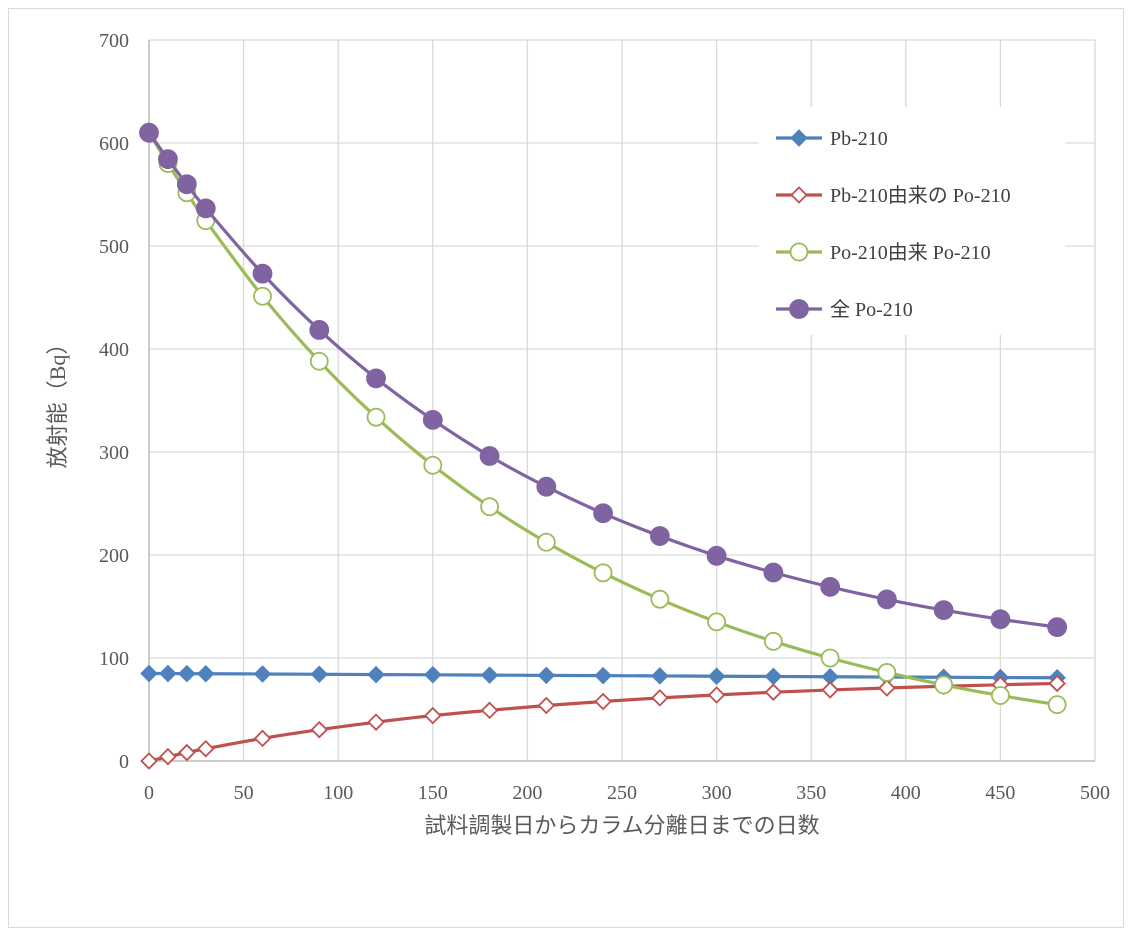  Describe the element at coordinates (910, 252) in the screenshot. I see `legend-label: Po-210由来 Po-210` at that location.